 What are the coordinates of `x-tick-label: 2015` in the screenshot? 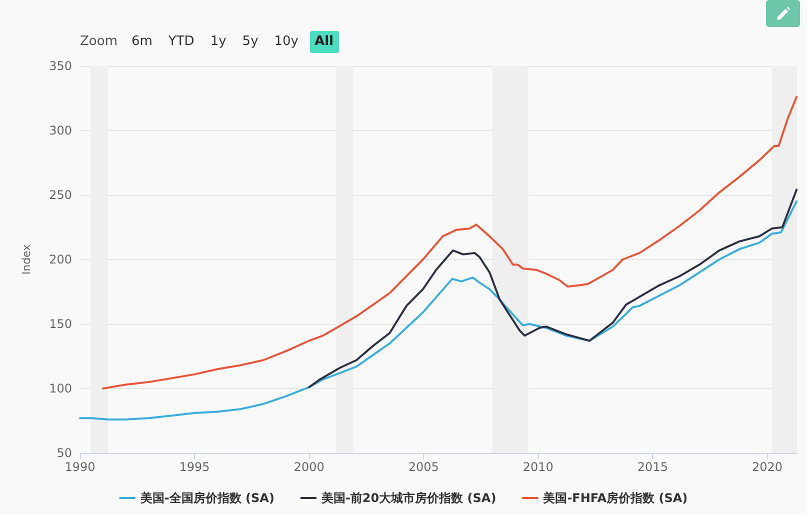 It's located at (652, 467).